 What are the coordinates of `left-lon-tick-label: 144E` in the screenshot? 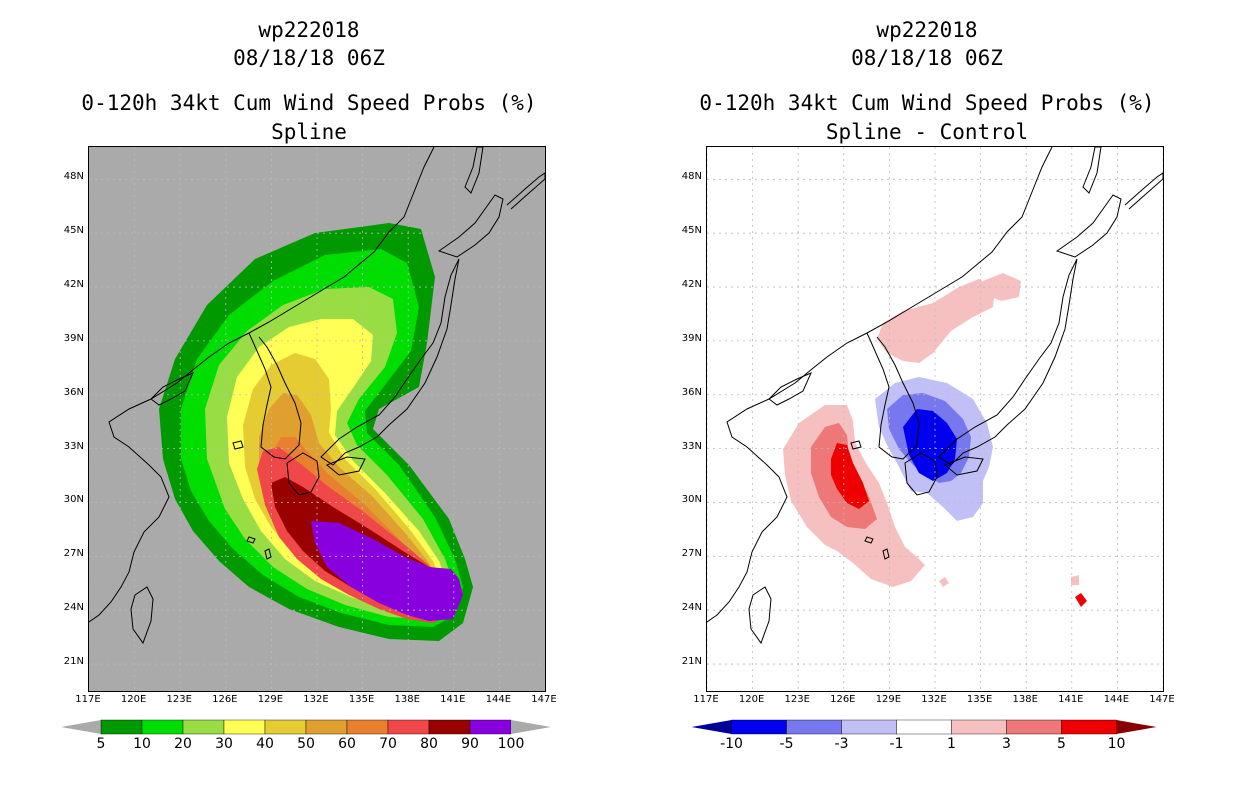 It's located at (498, 699).